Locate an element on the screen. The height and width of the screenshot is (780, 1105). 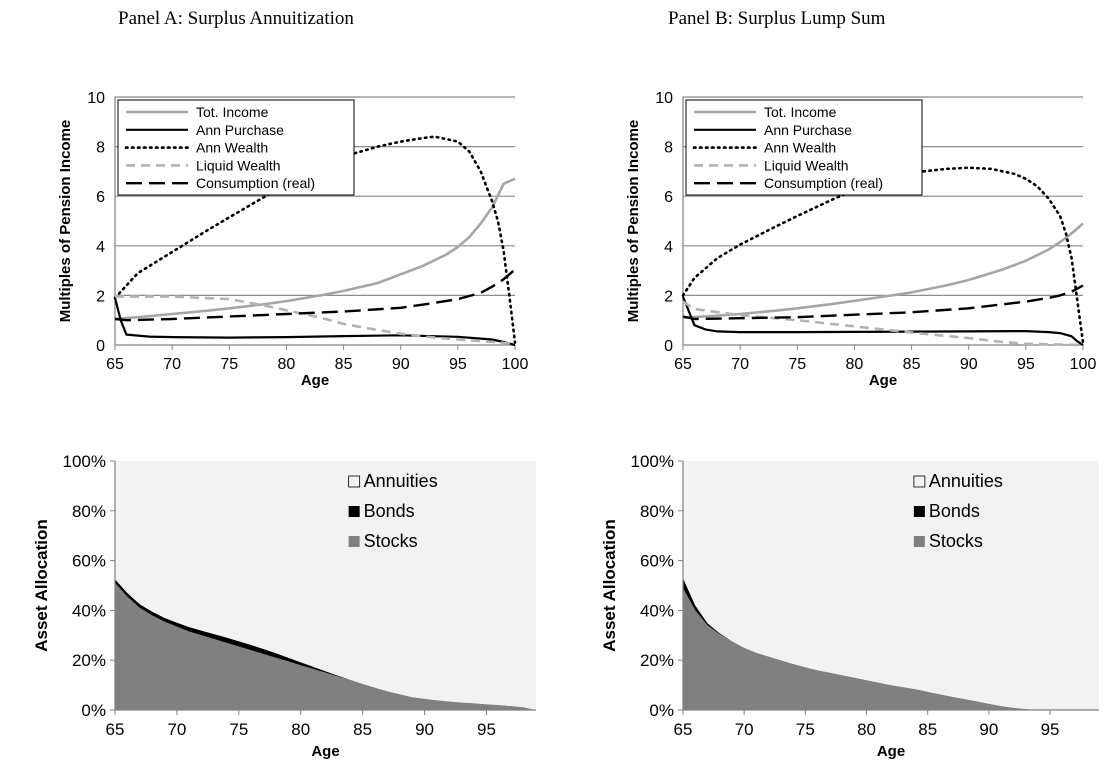
x-tick-label: 100 is located at coordinates (515, 364).